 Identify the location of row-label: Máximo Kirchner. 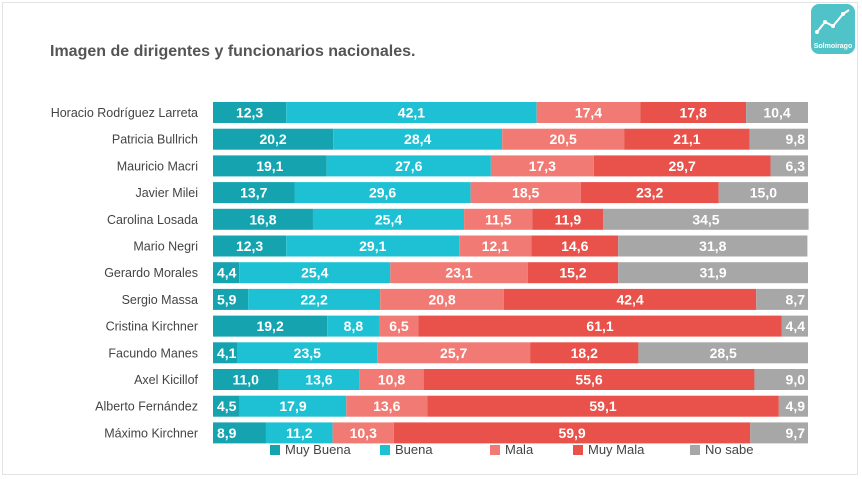
(151, 433).